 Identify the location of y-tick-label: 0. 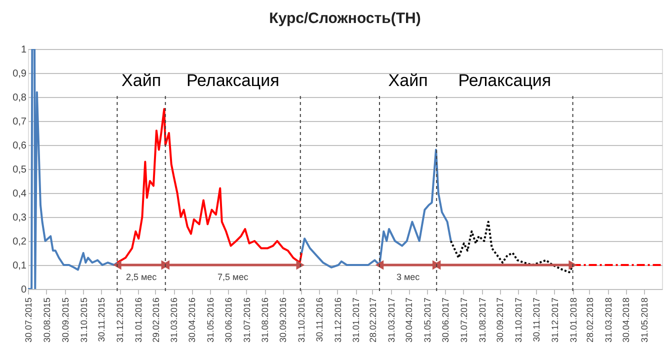
(23, 290).